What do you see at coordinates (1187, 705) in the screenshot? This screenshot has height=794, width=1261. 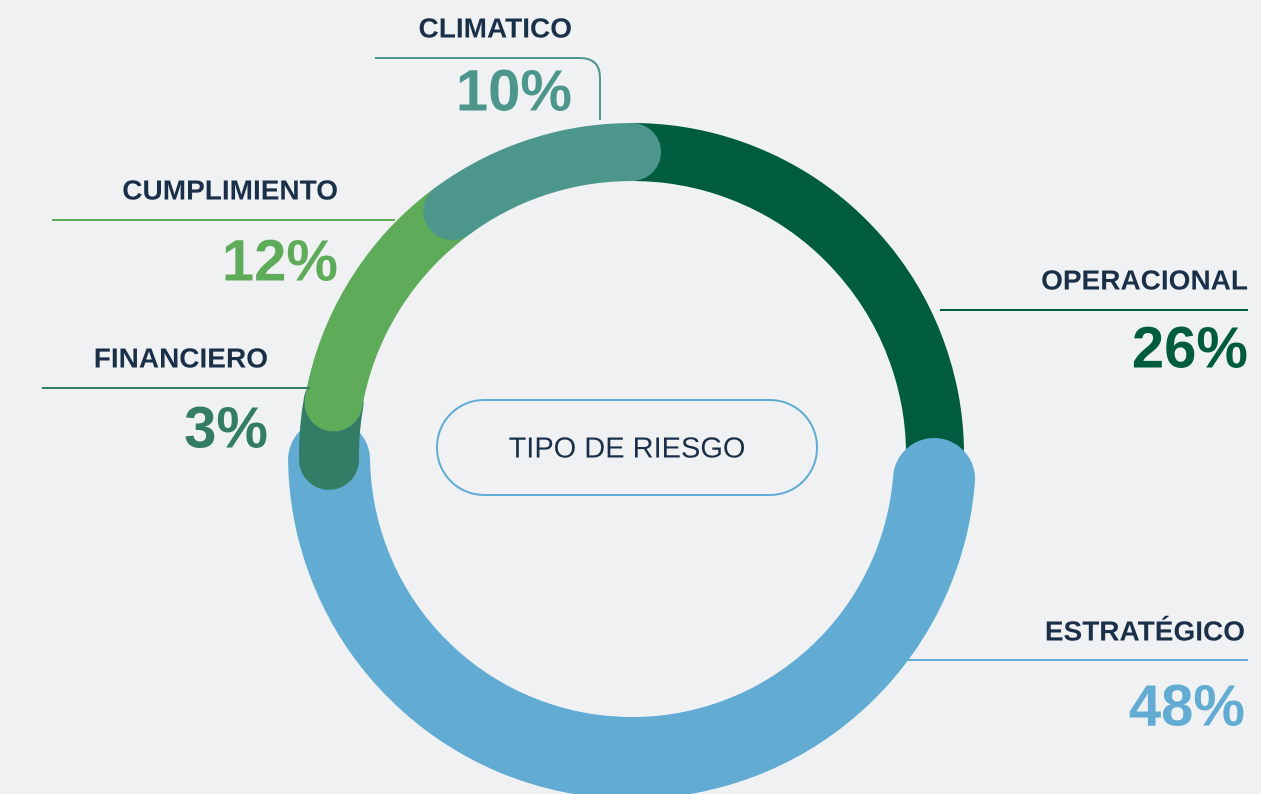 I see `value-label: 48%` at bounding box center [1187, 705].